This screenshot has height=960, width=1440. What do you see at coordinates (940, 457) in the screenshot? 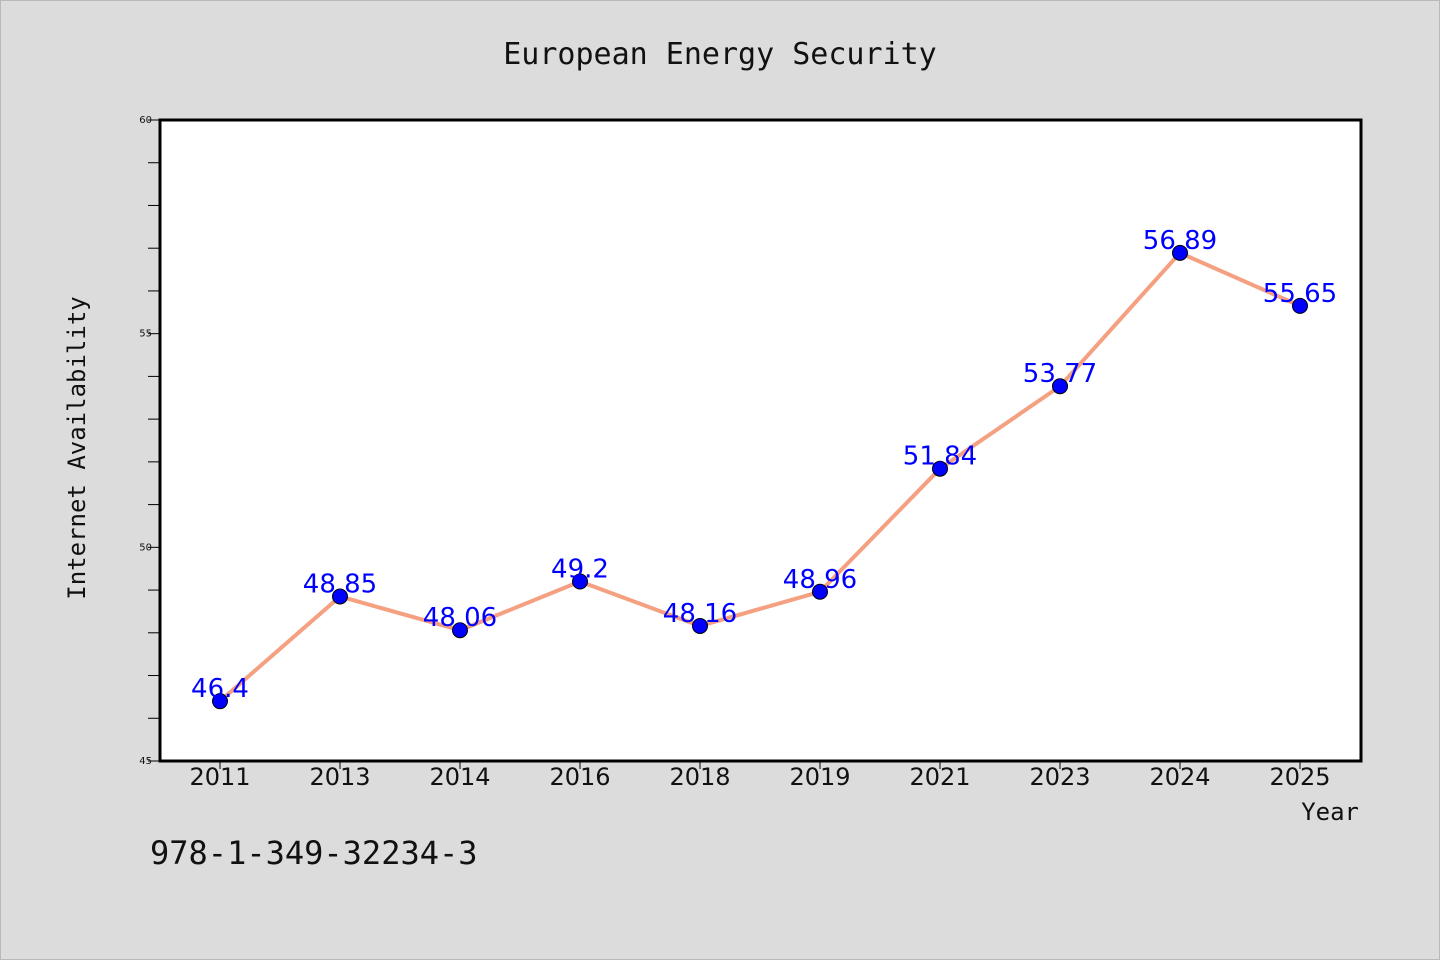
I see `data-label: 51.84` at bounding box center [940, 457].